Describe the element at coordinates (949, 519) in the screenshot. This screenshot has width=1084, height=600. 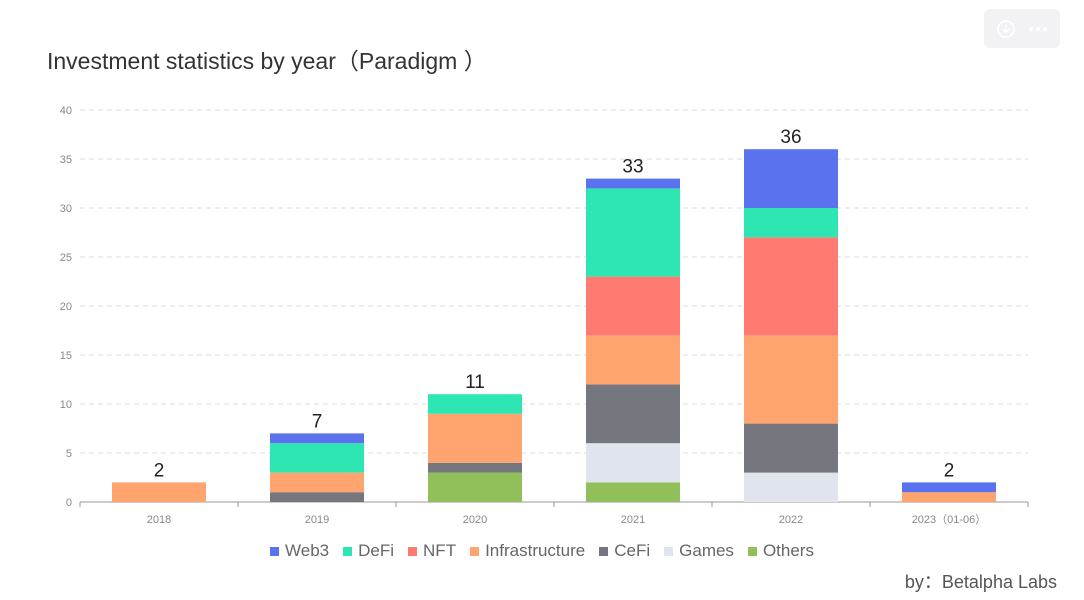
I see `x-tick-label: 2023（01-06）` at that location.